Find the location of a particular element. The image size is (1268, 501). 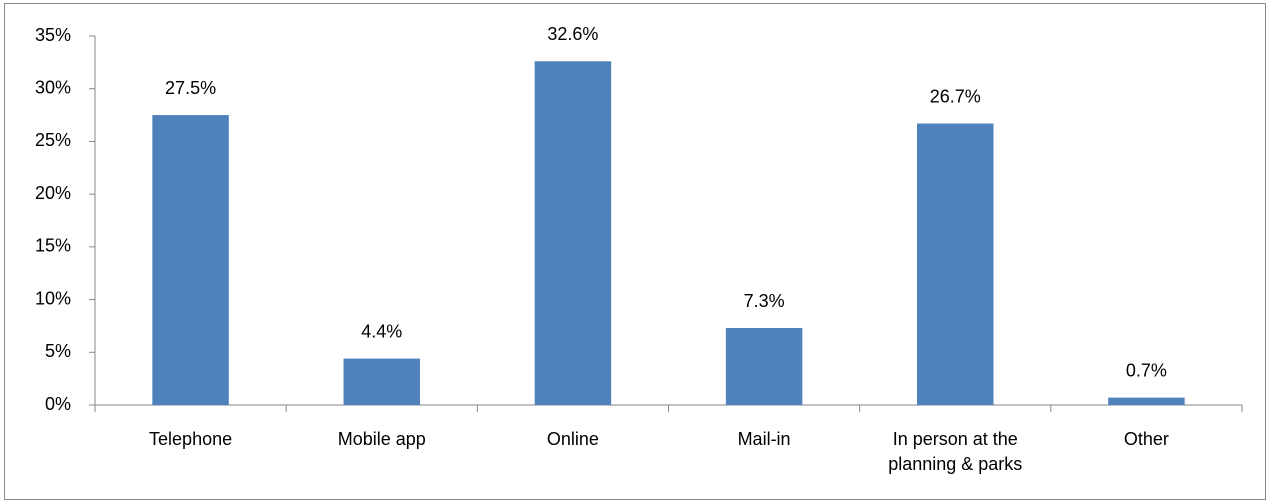

data-label: 7.3% is located at coordinates (764, 301).